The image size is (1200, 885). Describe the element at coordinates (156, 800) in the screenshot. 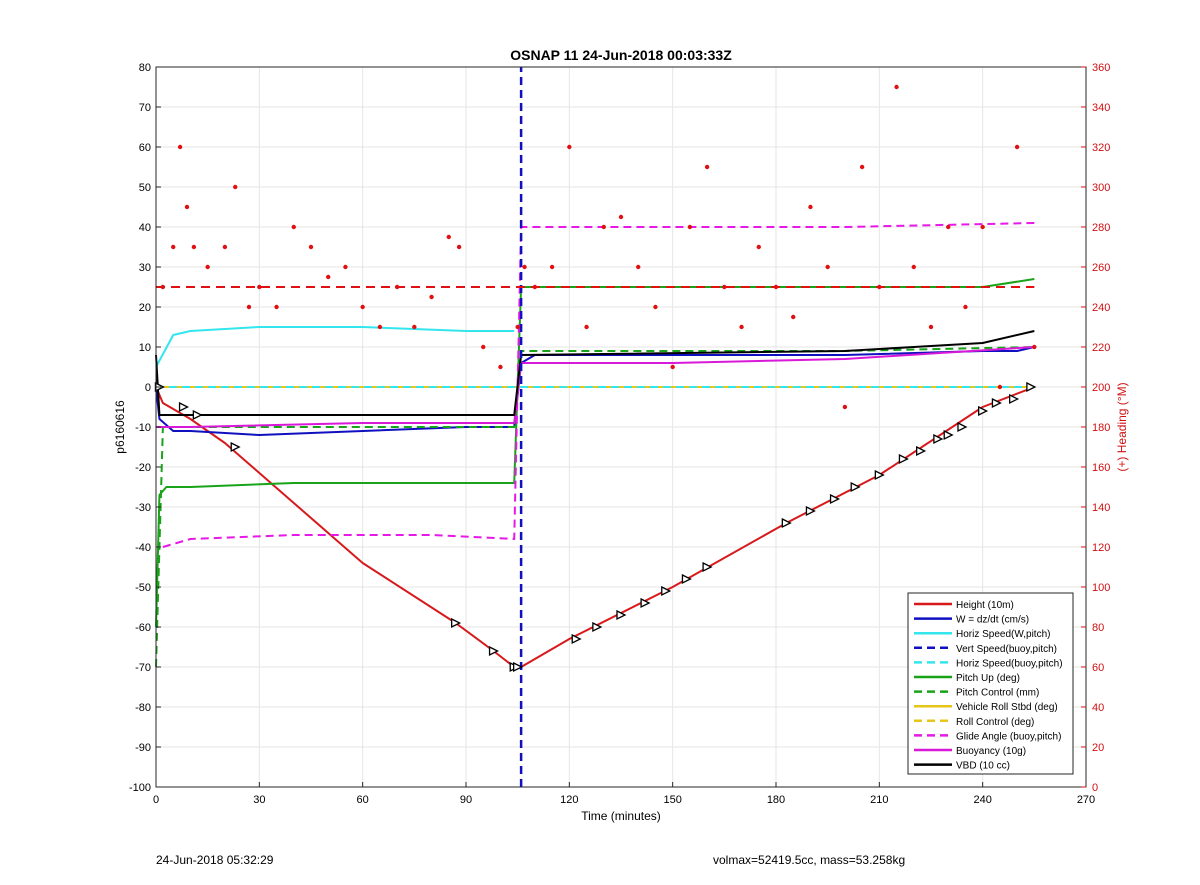

I see `x-tick-label: 0` at that location.